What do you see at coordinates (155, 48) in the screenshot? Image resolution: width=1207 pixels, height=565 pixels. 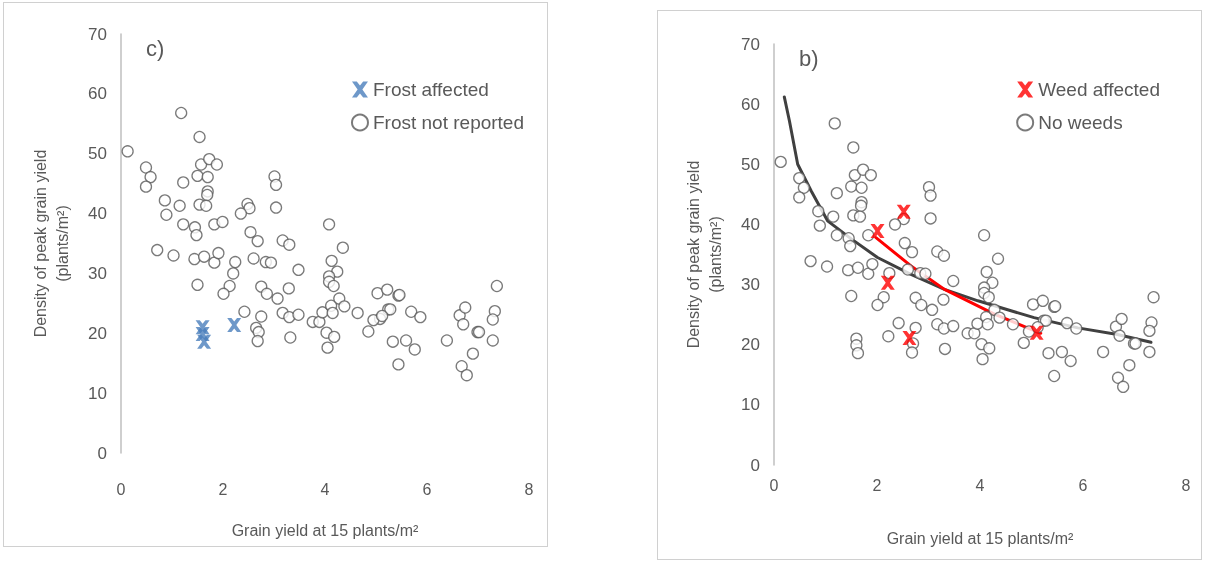 I see `chart-title: c)` at bounding box center [155, 48].